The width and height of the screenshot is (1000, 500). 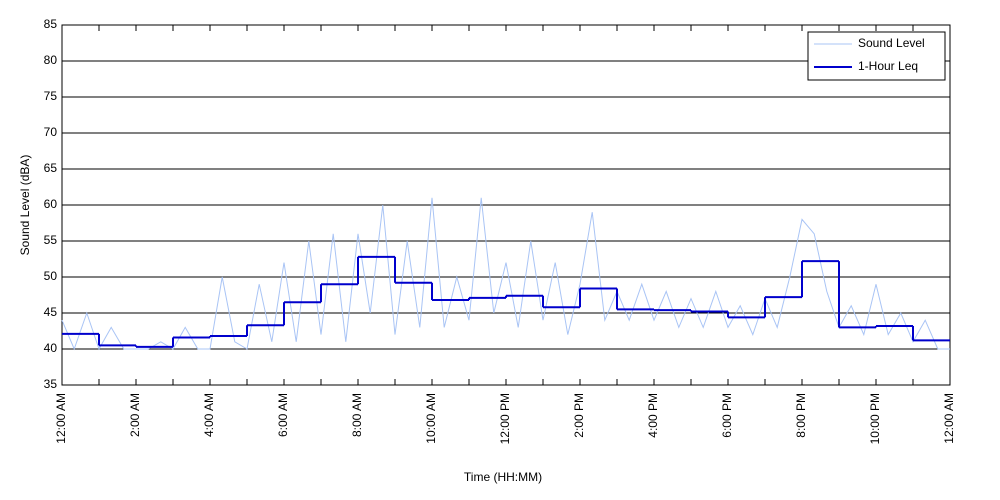 I want to click on x-tick-label: 12:00 PM, so click(x=505, y=418).